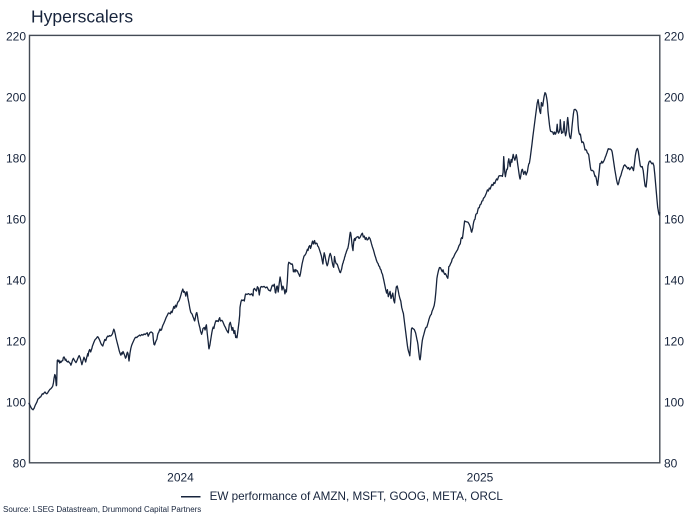  I want to click on svg-text: 2025, so click(480, 477).